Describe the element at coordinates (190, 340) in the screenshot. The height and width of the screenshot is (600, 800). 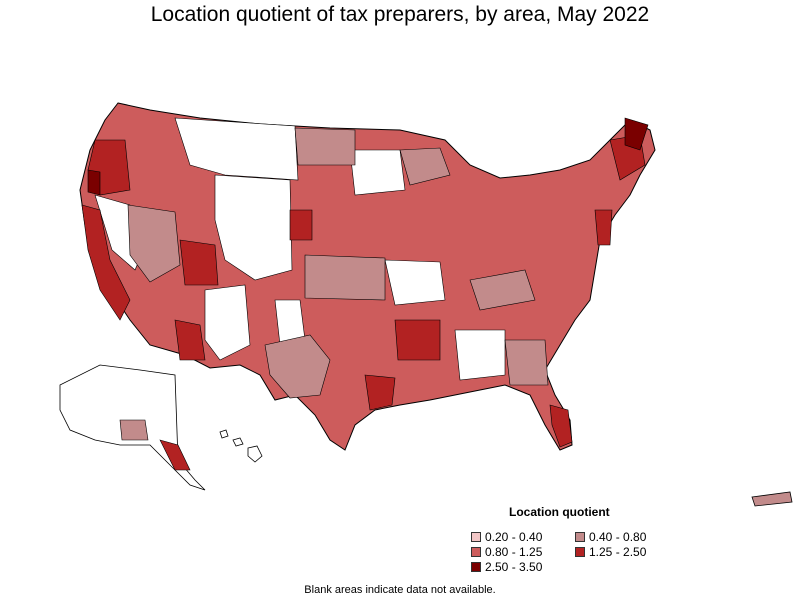
I see `lq-region-arizona-south` at that location.